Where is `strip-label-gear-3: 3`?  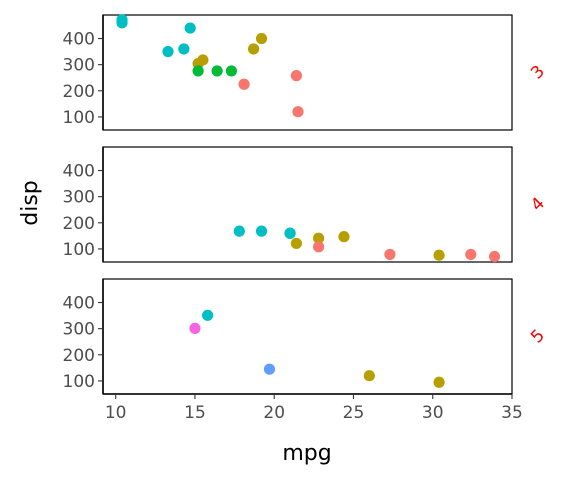
strip-label-gear-3: 3 is located at coordinates (538, 73).